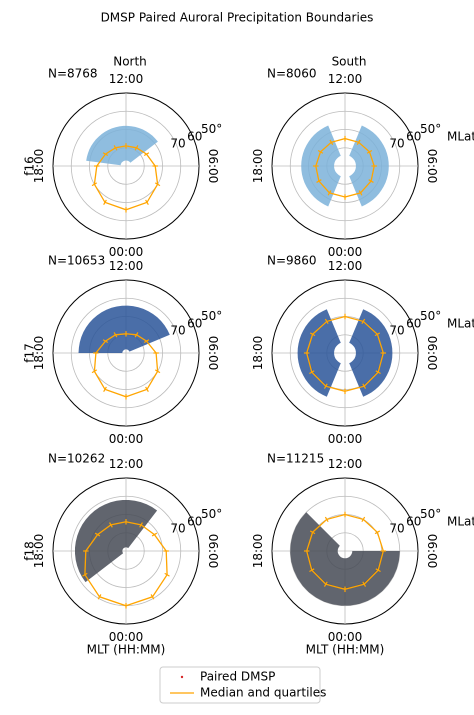 The image size is (474, 715). What do you see at coordinates (130, 62) in the screenshot?
I see `column-label: North` at bounding box center [130, 62].